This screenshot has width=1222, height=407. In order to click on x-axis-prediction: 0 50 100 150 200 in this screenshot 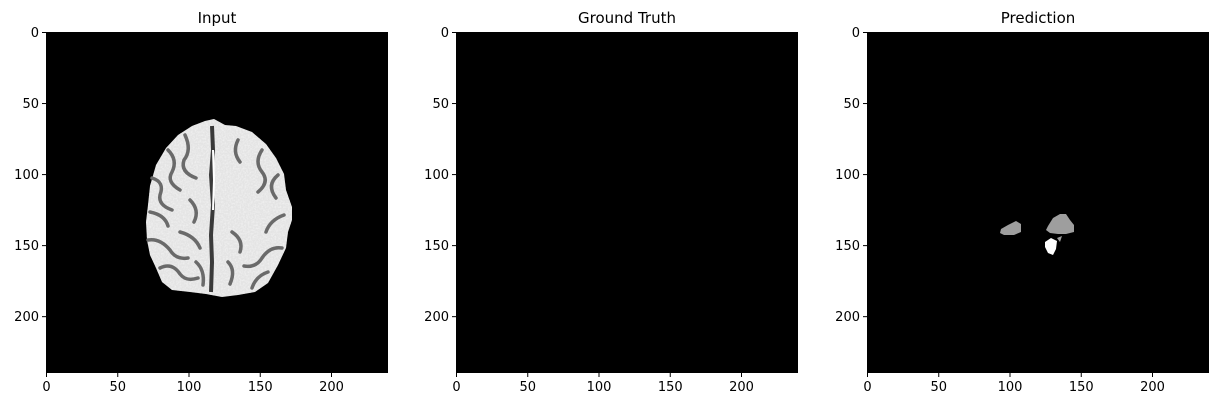, I will do `click(1014, 384)`.